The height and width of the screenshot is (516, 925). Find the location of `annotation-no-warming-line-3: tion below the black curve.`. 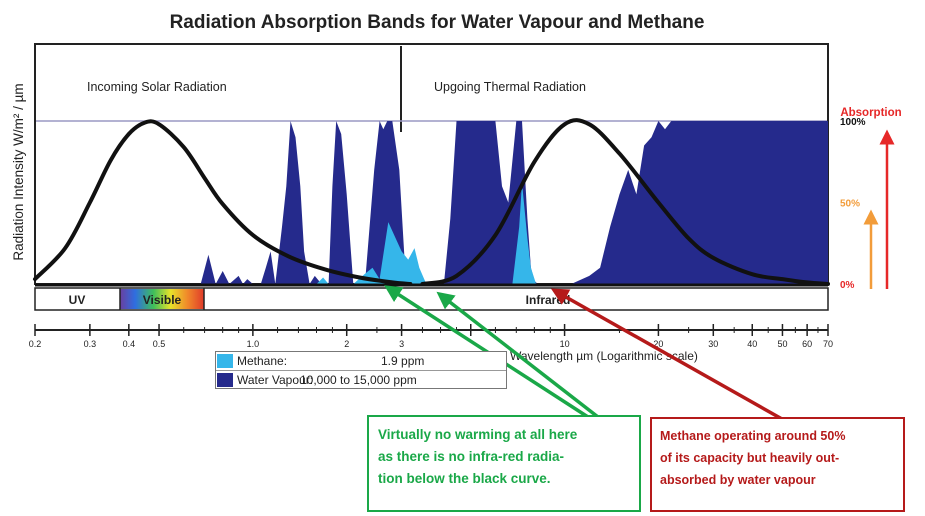

annotation-no-warming-line-3: tion below the black curve. is located at coordinates (464, 478).